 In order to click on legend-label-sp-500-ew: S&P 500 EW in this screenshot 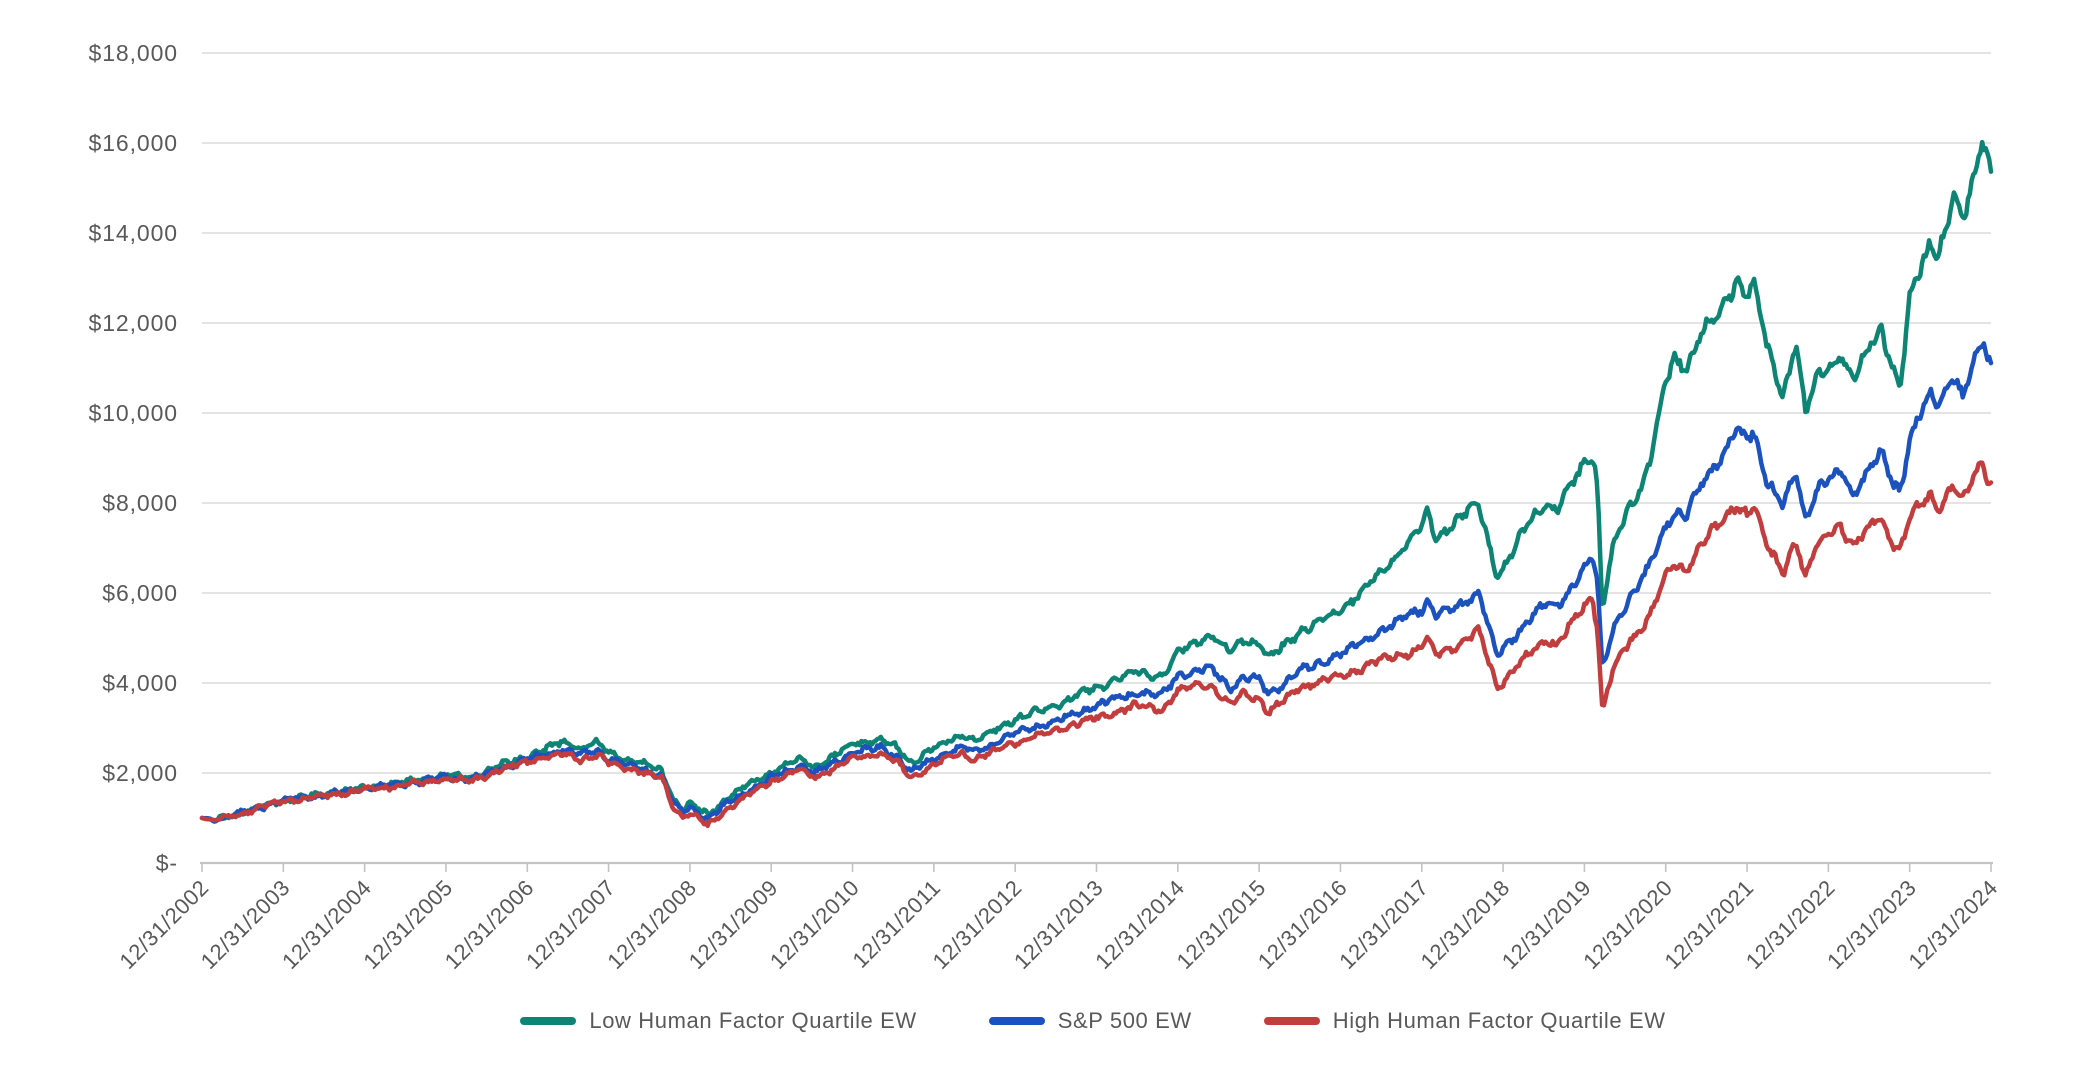, I will do `click(1124, 1020)`.